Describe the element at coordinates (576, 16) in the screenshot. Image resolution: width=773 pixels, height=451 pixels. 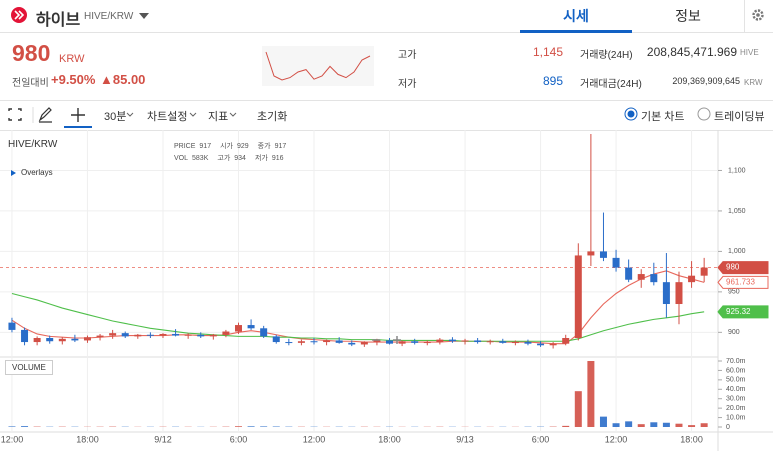
I see `tab: 시세` at that location.